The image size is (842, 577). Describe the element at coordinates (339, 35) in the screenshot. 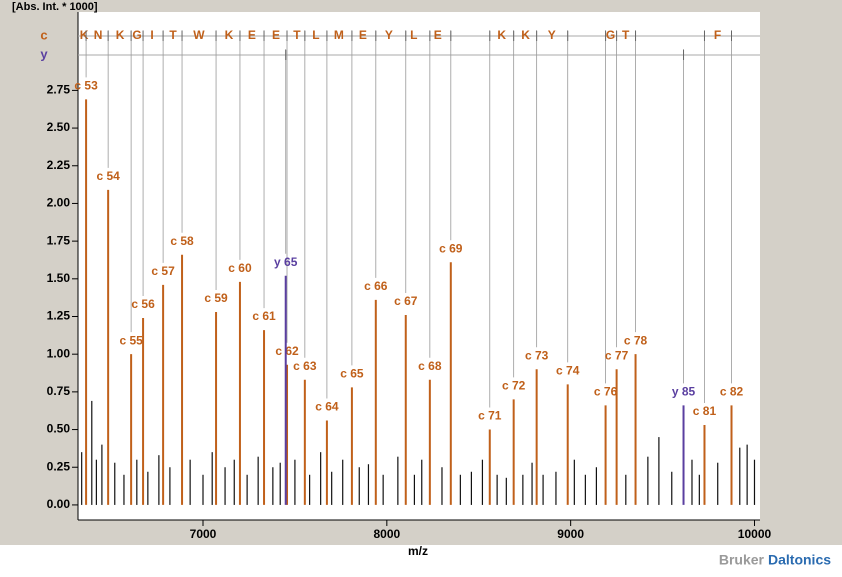

I see `ladder-residue: M` at that location.